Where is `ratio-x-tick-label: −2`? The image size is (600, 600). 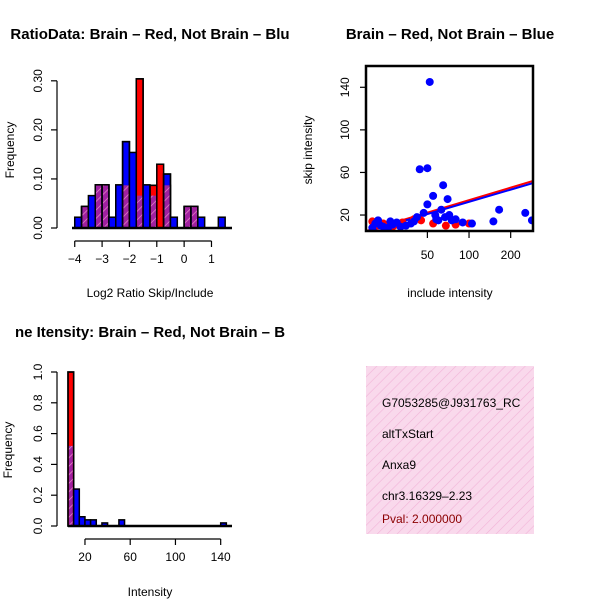
ratio-x-tick-label: −2 is located at coordinates (130, 259).